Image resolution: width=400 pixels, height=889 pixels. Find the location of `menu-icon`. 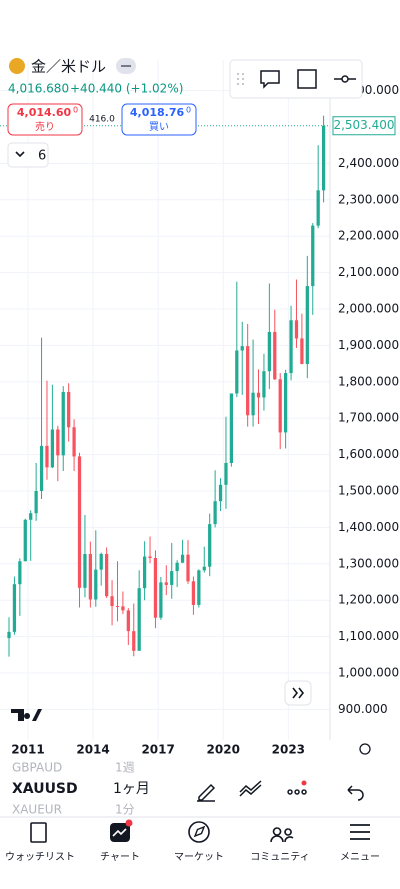

menu-icon is located at coordinates (360, 832).